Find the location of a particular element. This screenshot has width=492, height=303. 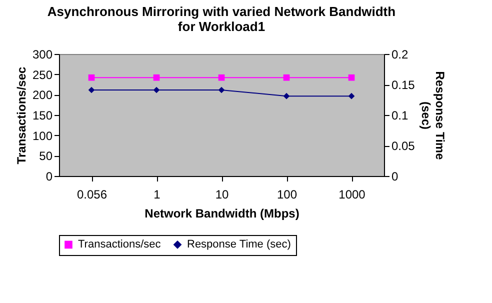

x-axis-title: Network Bandwidth (Mbps) is located at coordinates (222, 213).